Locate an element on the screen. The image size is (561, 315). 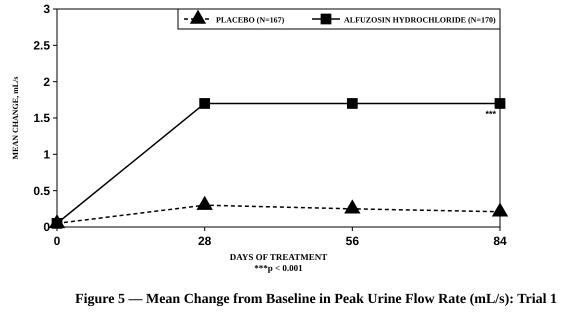
y-tick-label: 0.5 is located at coordinates (41, 191).